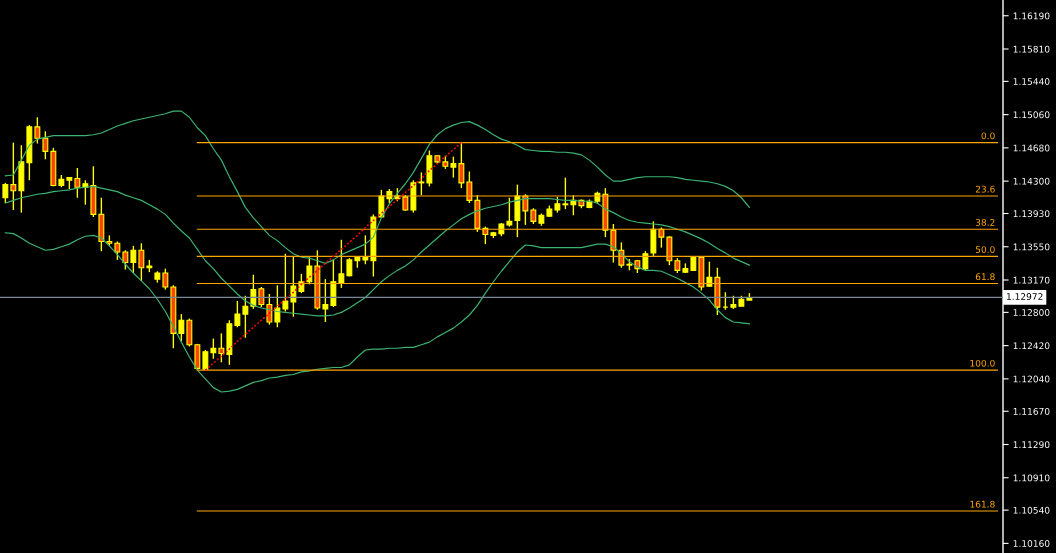 The image size is (1056, 553). Describe the element at coordinates (1031, 148) in the screenshot. I see `y-tick-label: 1.14680` at that location.